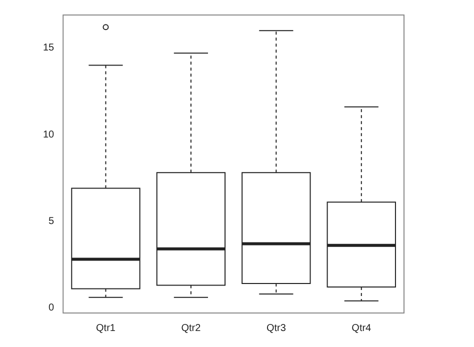 This screenshot has width=474, height=347. What do you see at coordinates (51, 308) in the screenshot?
I see `y-tick-label: 0` at bounding box center [51, 308].